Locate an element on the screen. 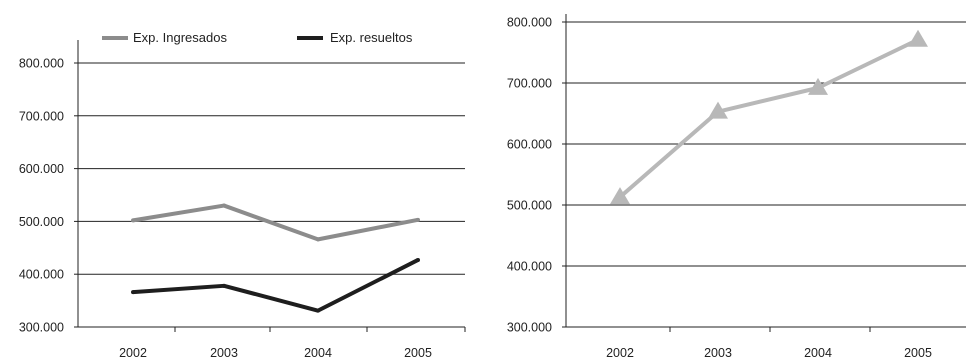  chart1-y-tick-label: 600.000 is located at coordinates (529, 145).